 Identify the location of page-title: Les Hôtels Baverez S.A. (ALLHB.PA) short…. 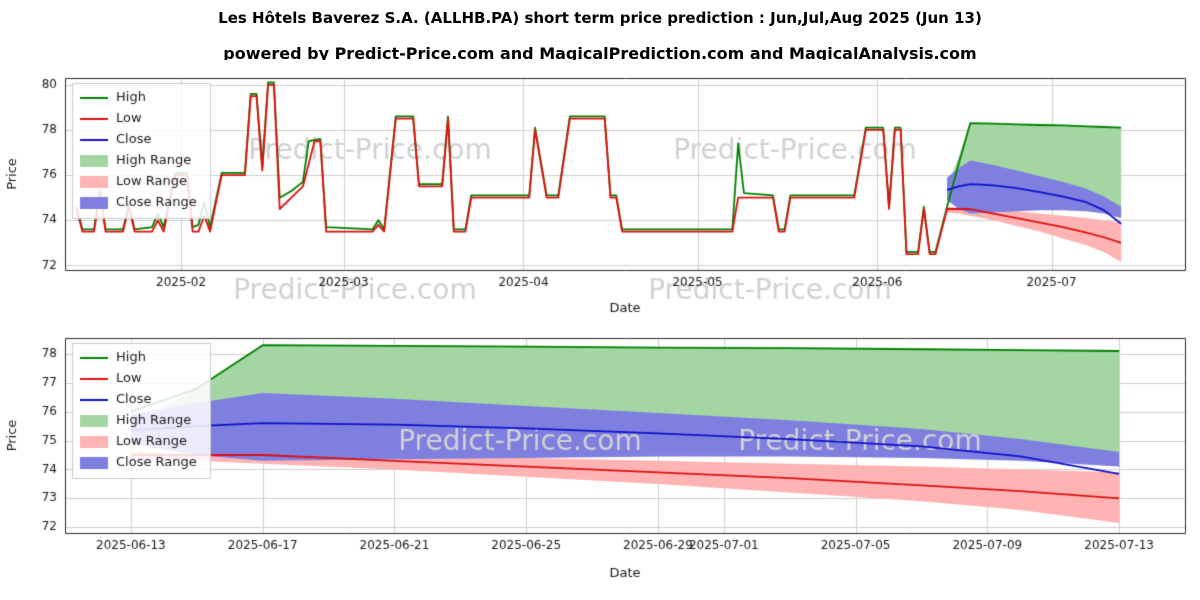
(600, 18).